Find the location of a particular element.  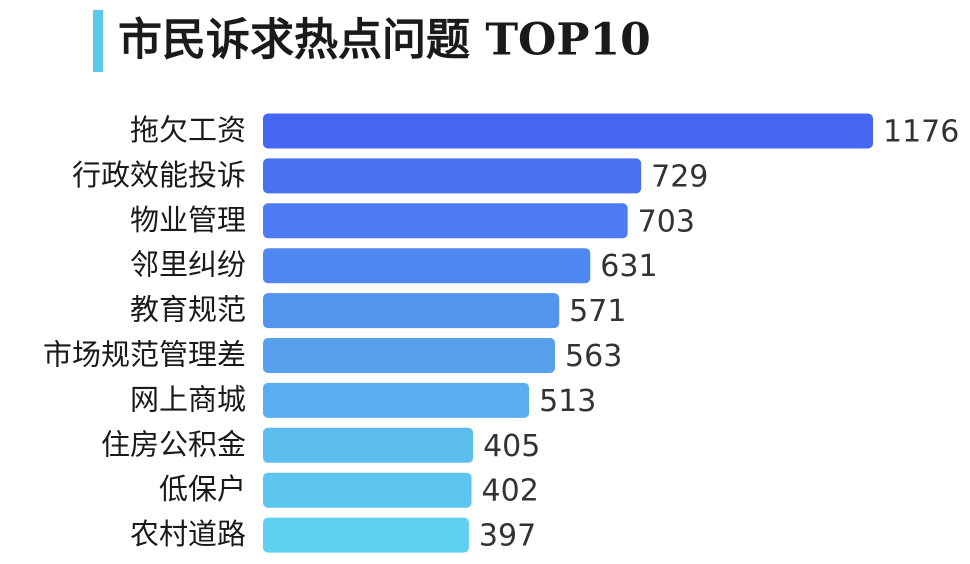

title-accent is located at coordinates (98, 41).